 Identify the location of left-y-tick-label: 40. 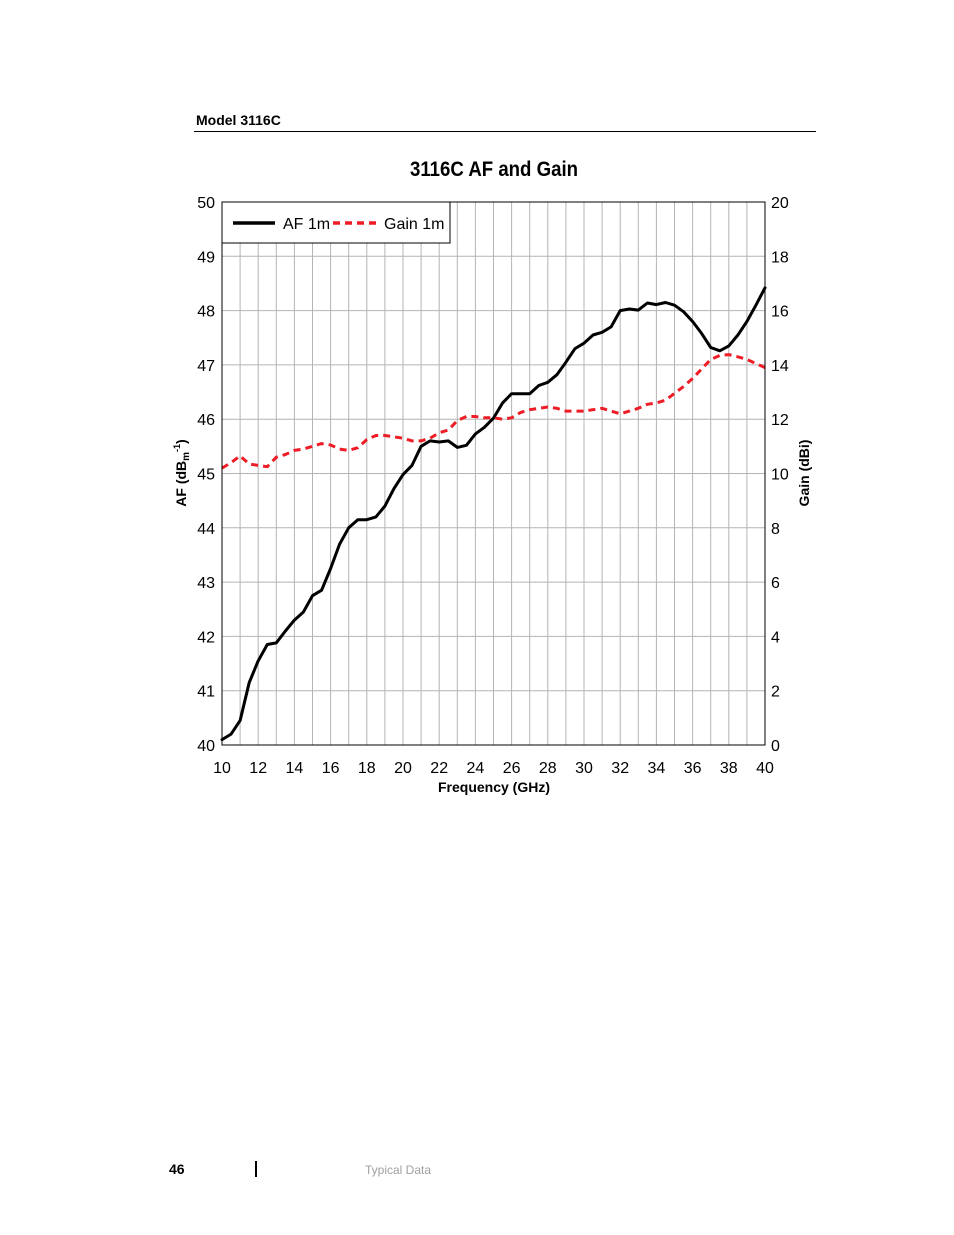
(206, 746).